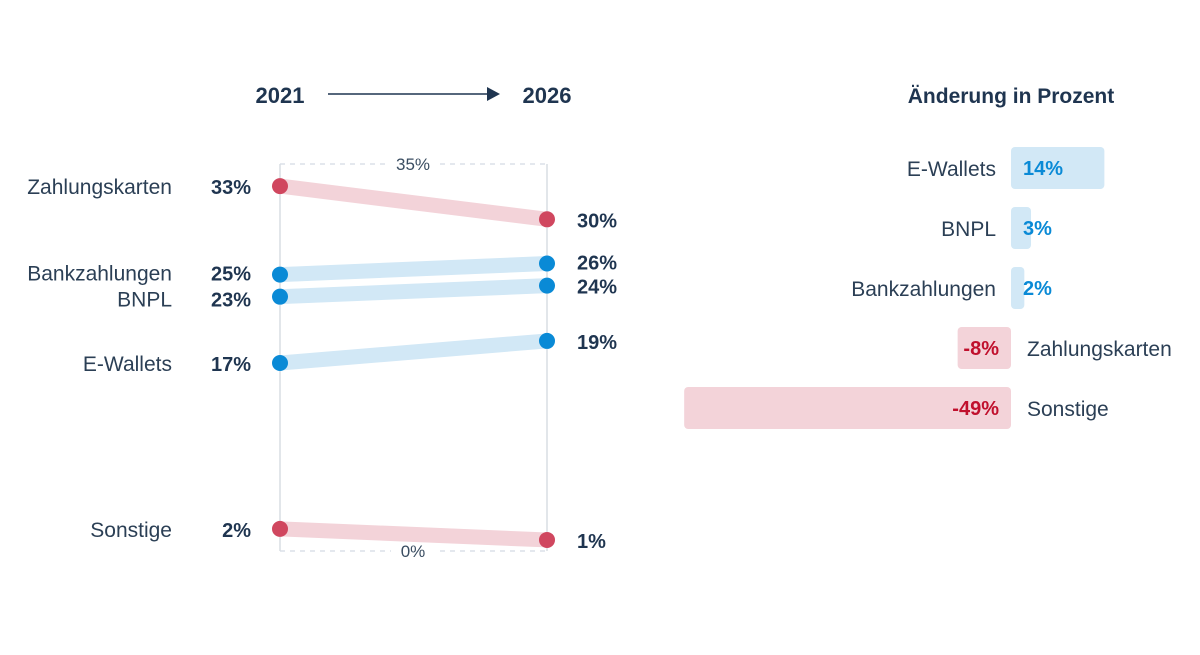 The height and width of the screenshot is (655, 1200). Describe the element at coordinates (493, 94) in the screenshot. I see `arrow-head-icon` at that location.